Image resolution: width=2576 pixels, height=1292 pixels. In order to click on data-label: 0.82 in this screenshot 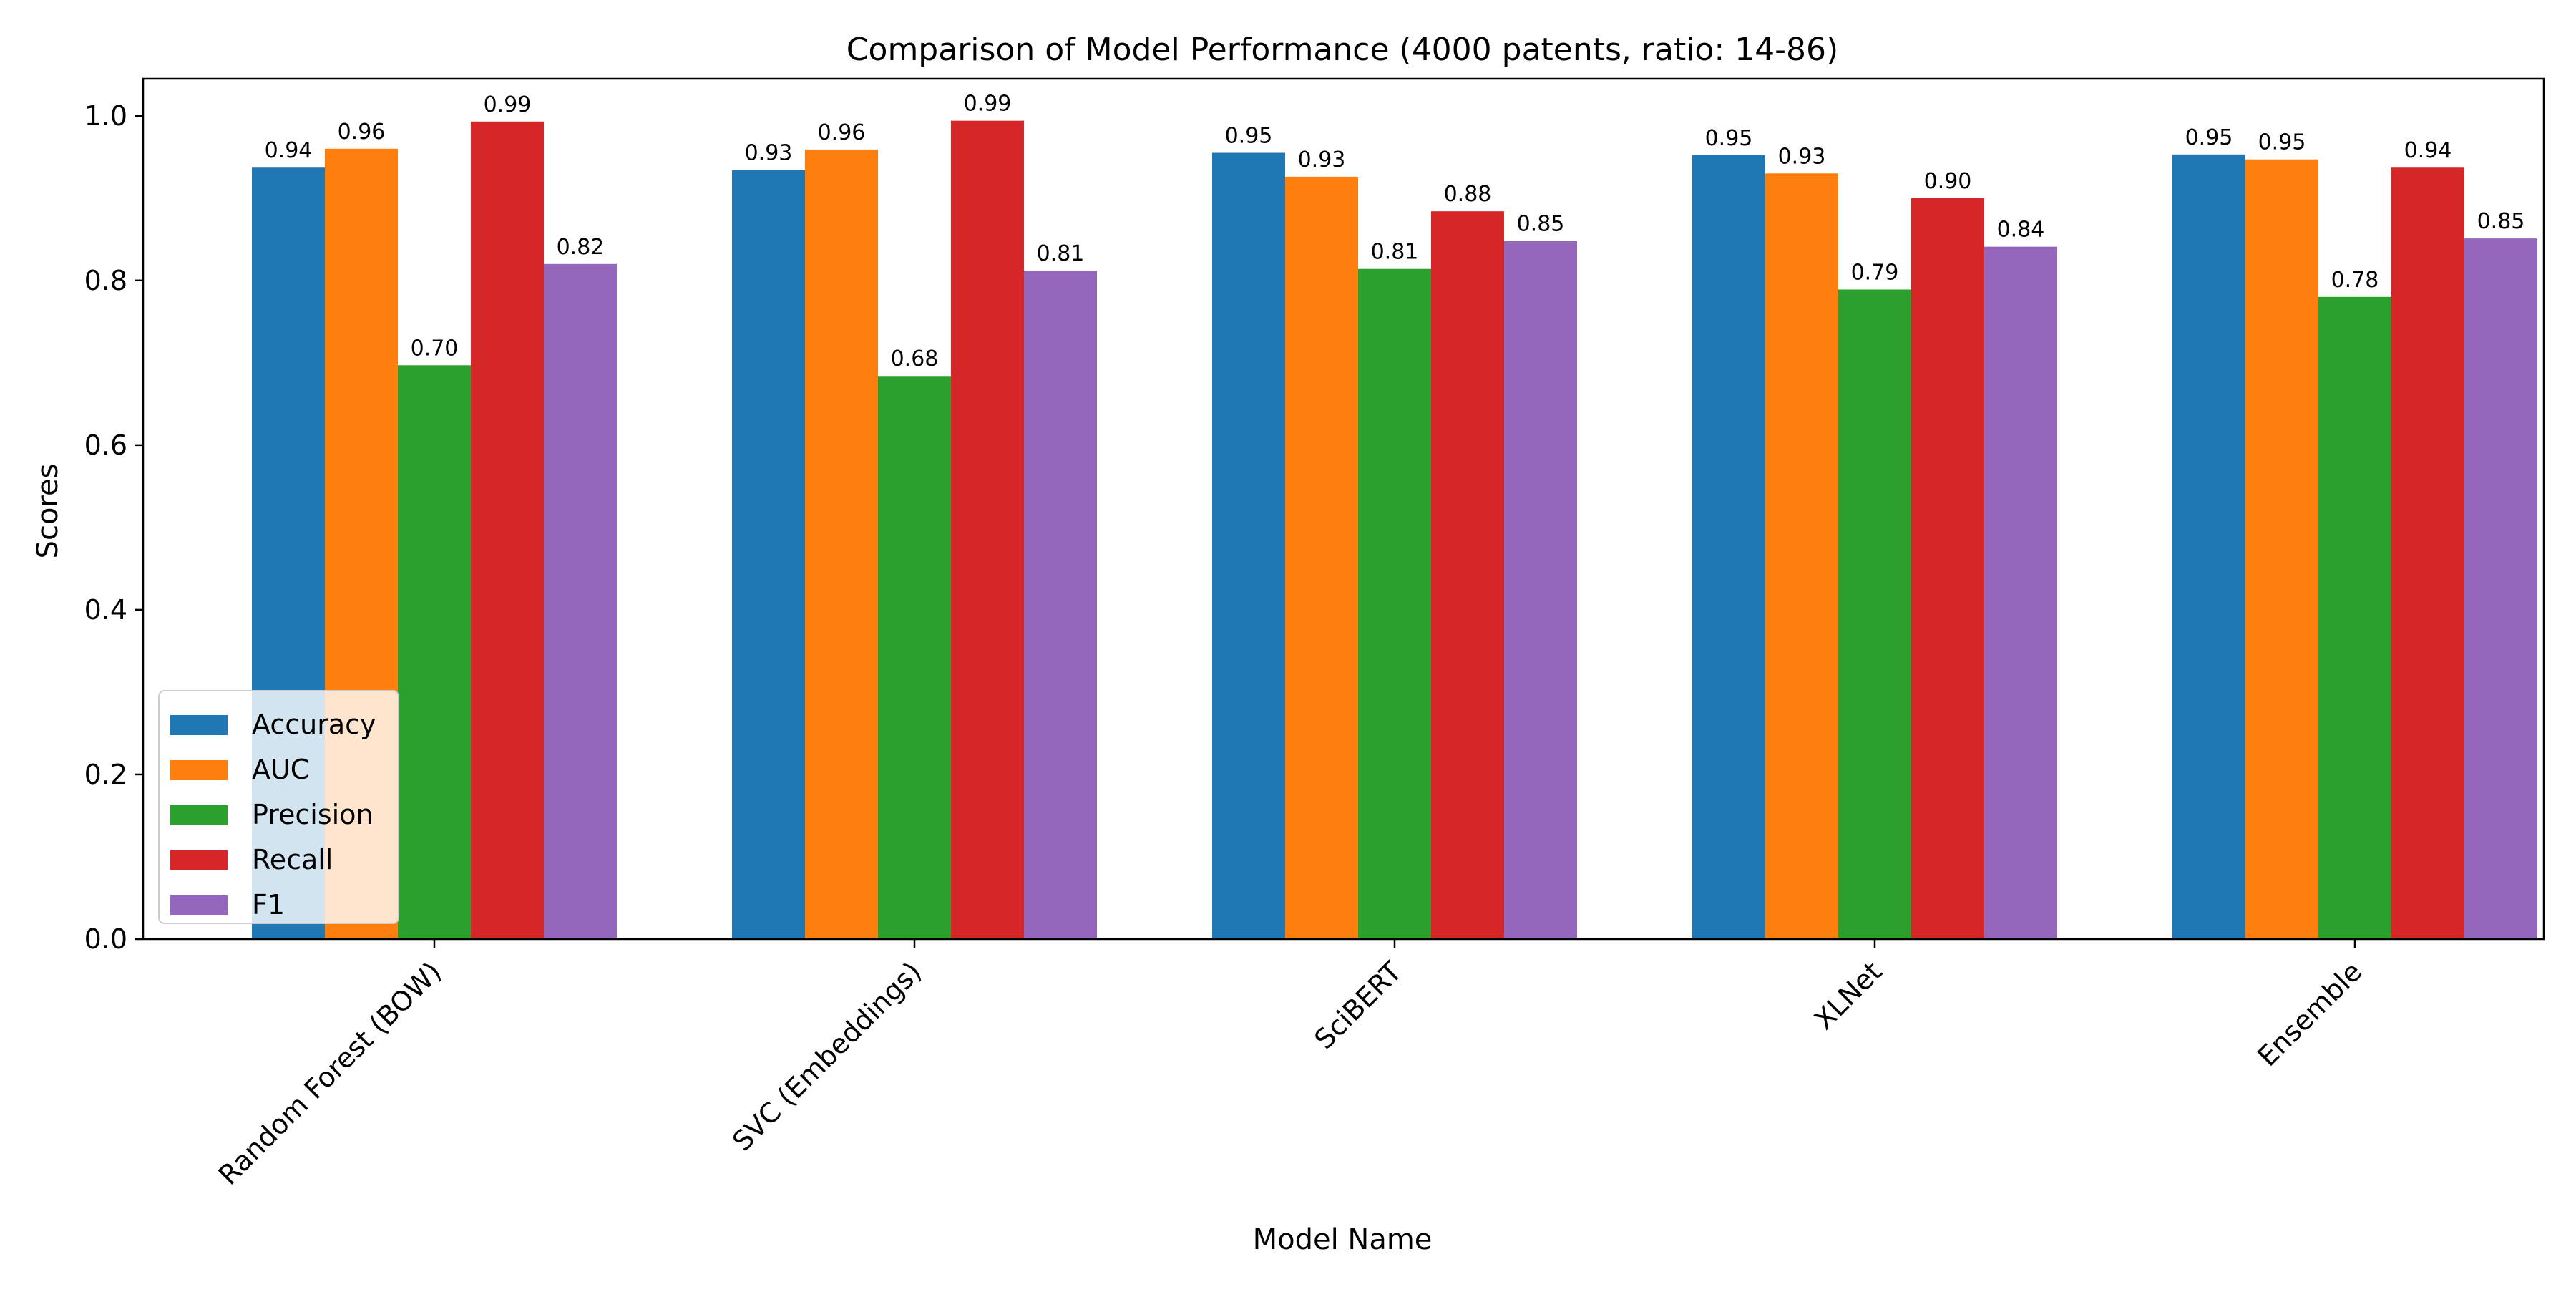, I will do `click(581, 247)`.